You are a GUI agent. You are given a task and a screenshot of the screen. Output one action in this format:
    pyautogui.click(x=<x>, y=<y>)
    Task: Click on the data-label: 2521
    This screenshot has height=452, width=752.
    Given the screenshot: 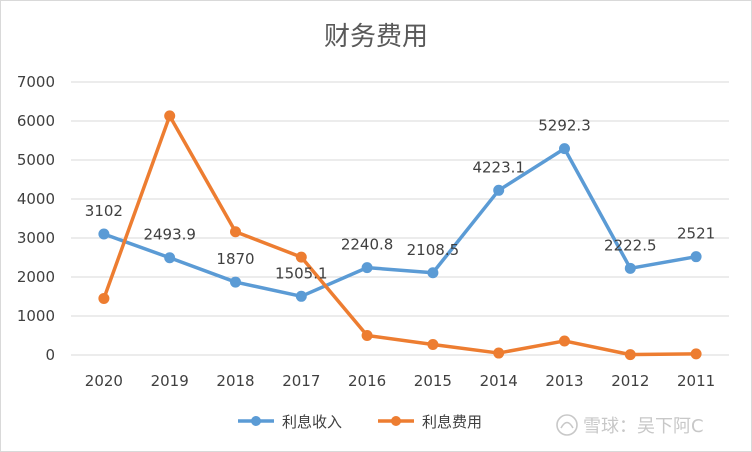 What is the action you would take?
    pyautogui.click(x=696, y=234)
    